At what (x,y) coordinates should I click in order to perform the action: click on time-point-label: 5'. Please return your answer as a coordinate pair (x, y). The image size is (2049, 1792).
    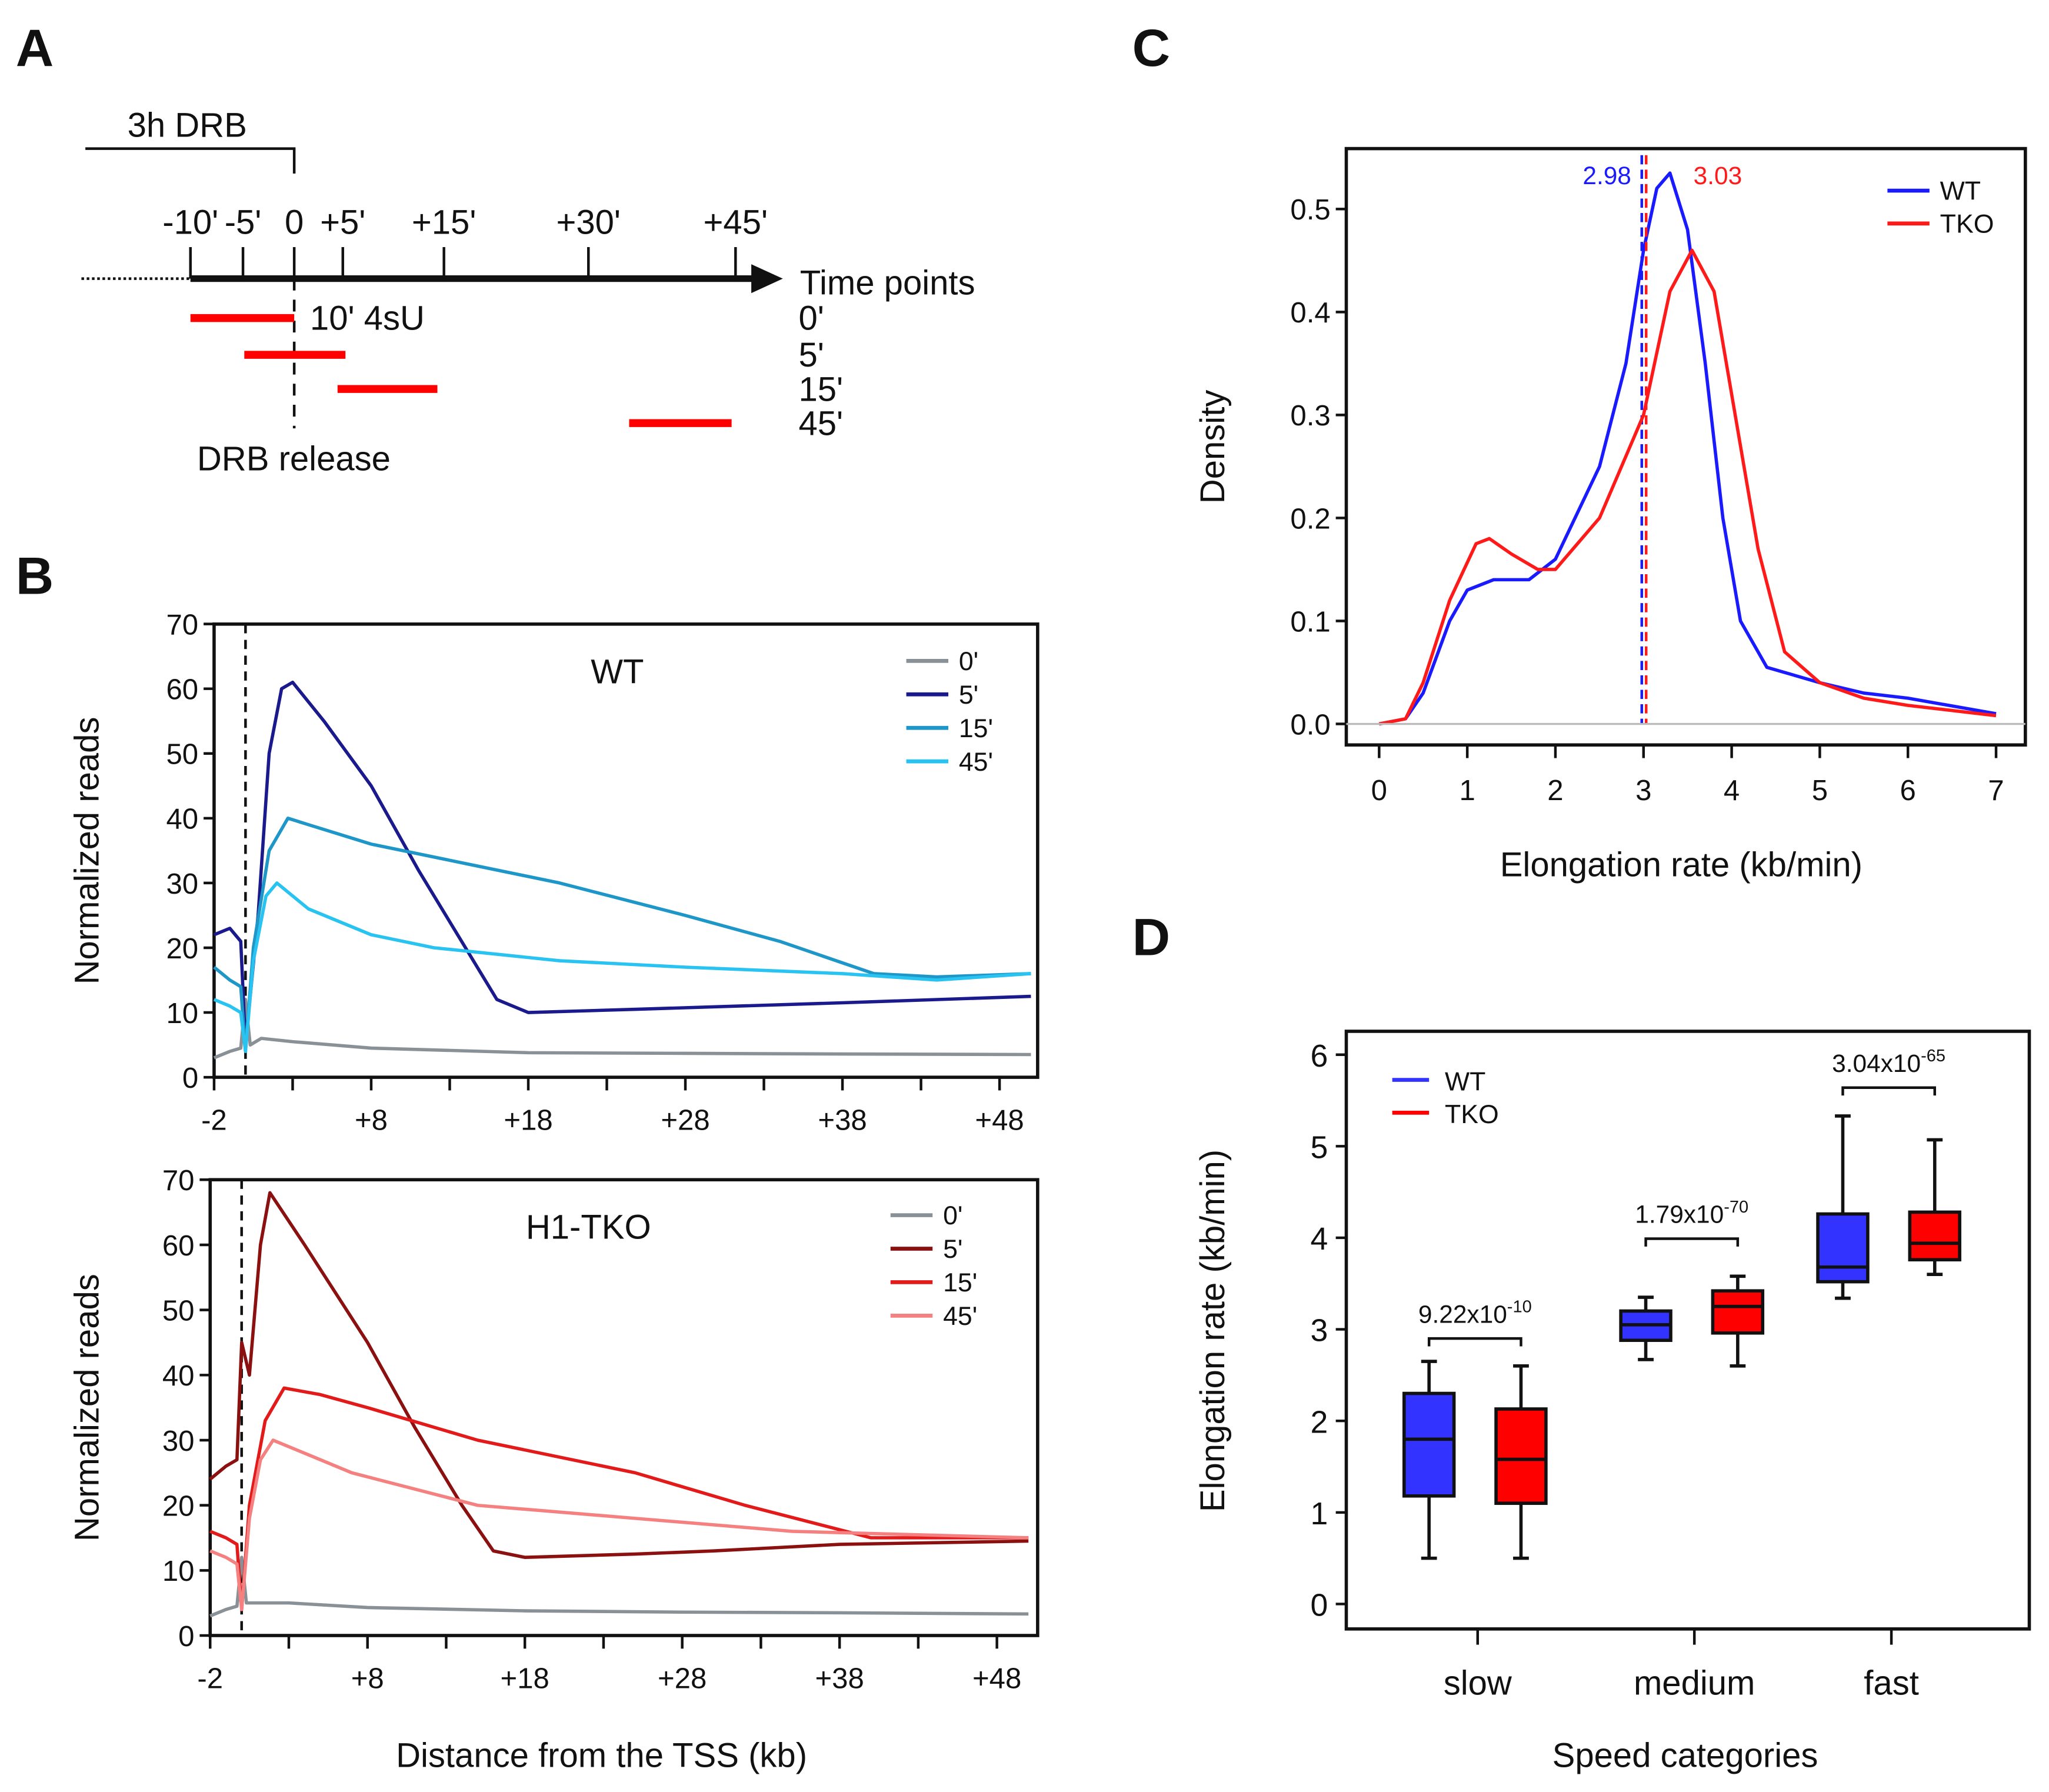
    Looking at the image, I should click on (811, 355).